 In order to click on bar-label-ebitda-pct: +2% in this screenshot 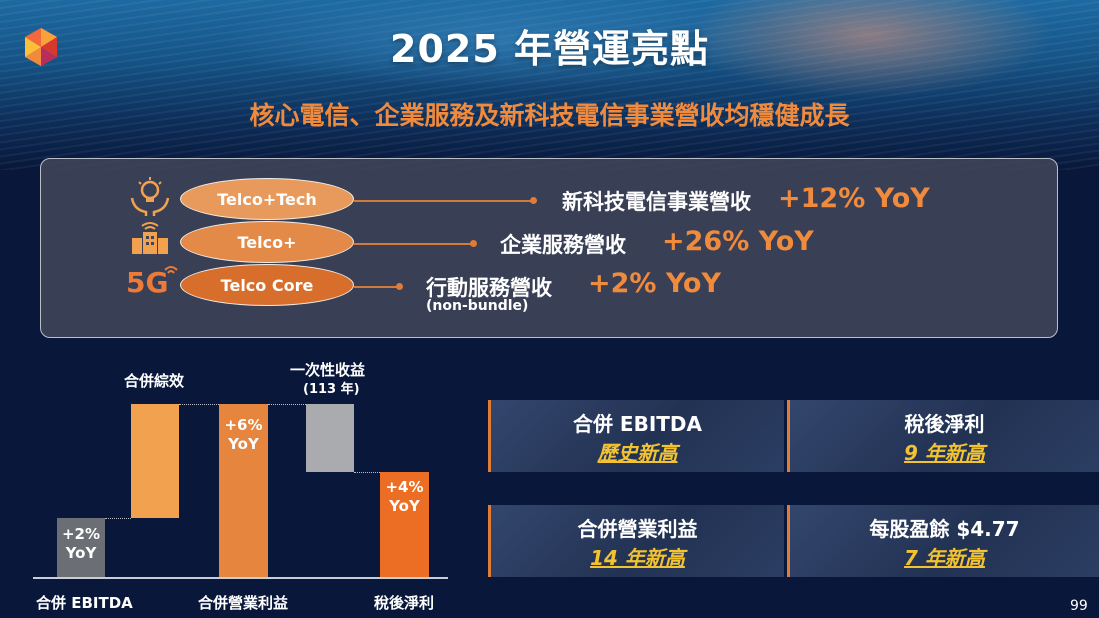, I will do `click(81, 534)`.